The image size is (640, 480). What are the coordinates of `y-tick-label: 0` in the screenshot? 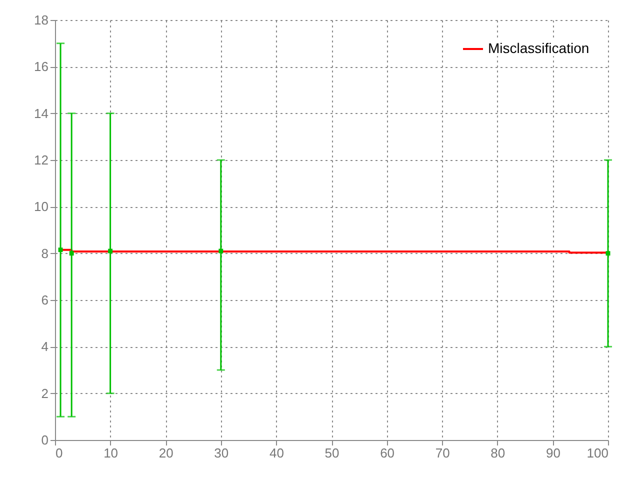 It's located at (44, 440).